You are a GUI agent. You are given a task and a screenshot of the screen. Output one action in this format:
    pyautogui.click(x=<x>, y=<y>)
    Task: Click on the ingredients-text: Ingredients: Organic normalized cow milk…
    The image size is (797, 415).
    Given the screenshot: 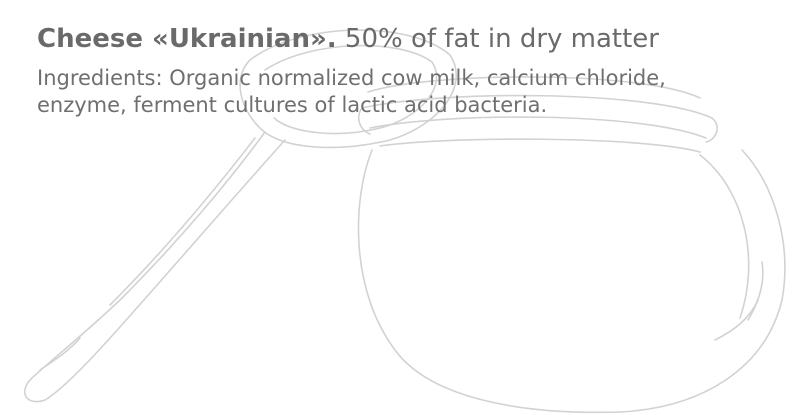 What is the action you would take?
    pyautogui.click(x=417, y=92)
    